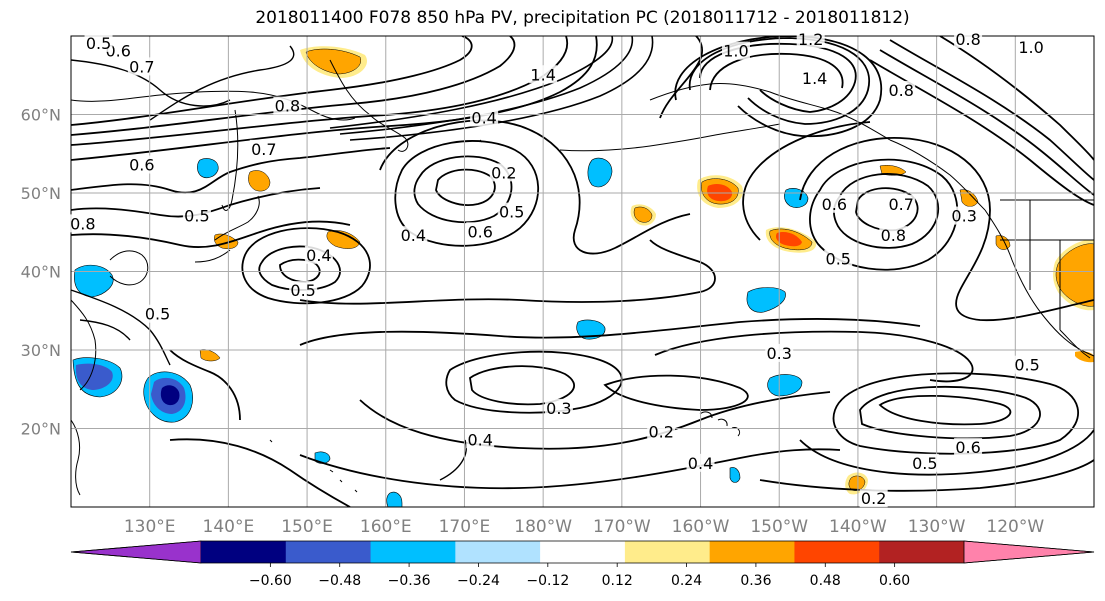  I want to click on coast-mexico, so click(1075, 344).